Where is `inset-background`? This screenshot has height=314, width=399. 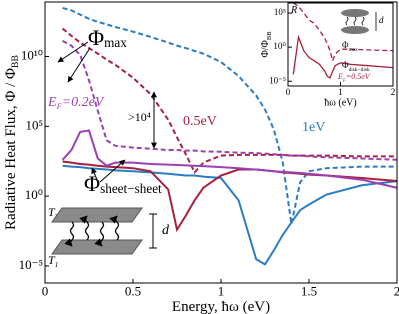
inset-background is located at coordinates (340, 44).